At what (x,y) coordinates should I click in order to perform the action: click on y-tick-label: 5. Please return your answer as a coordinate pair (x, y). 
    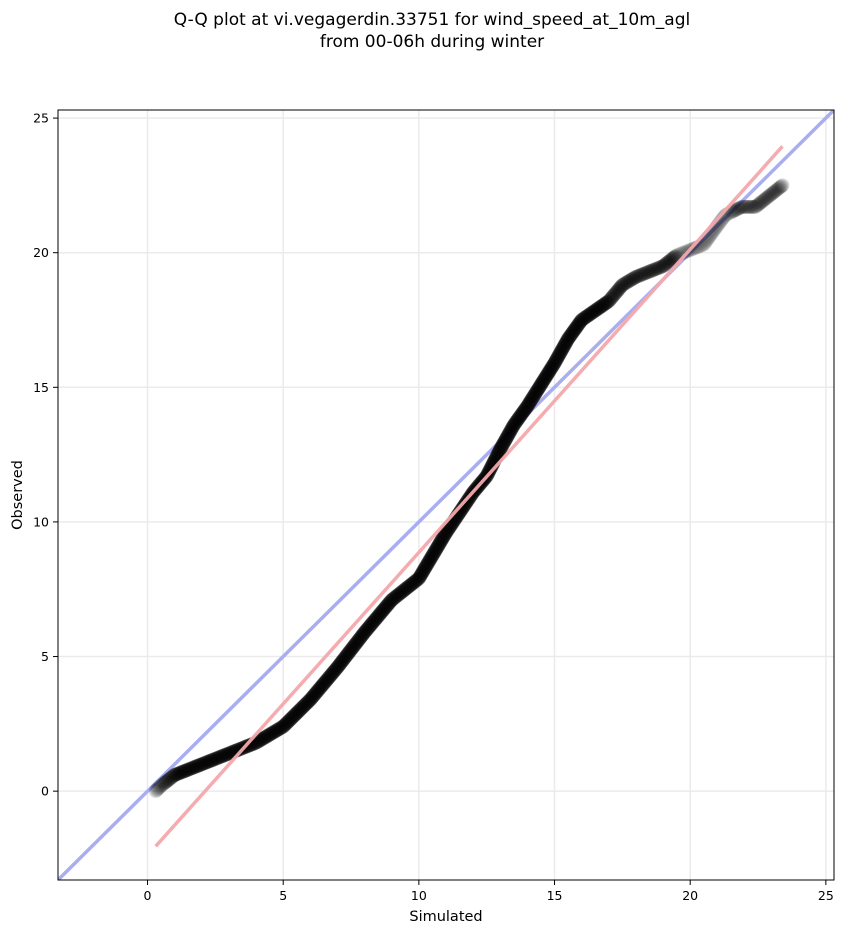
    Looking at the image, I should click on (45, 656).